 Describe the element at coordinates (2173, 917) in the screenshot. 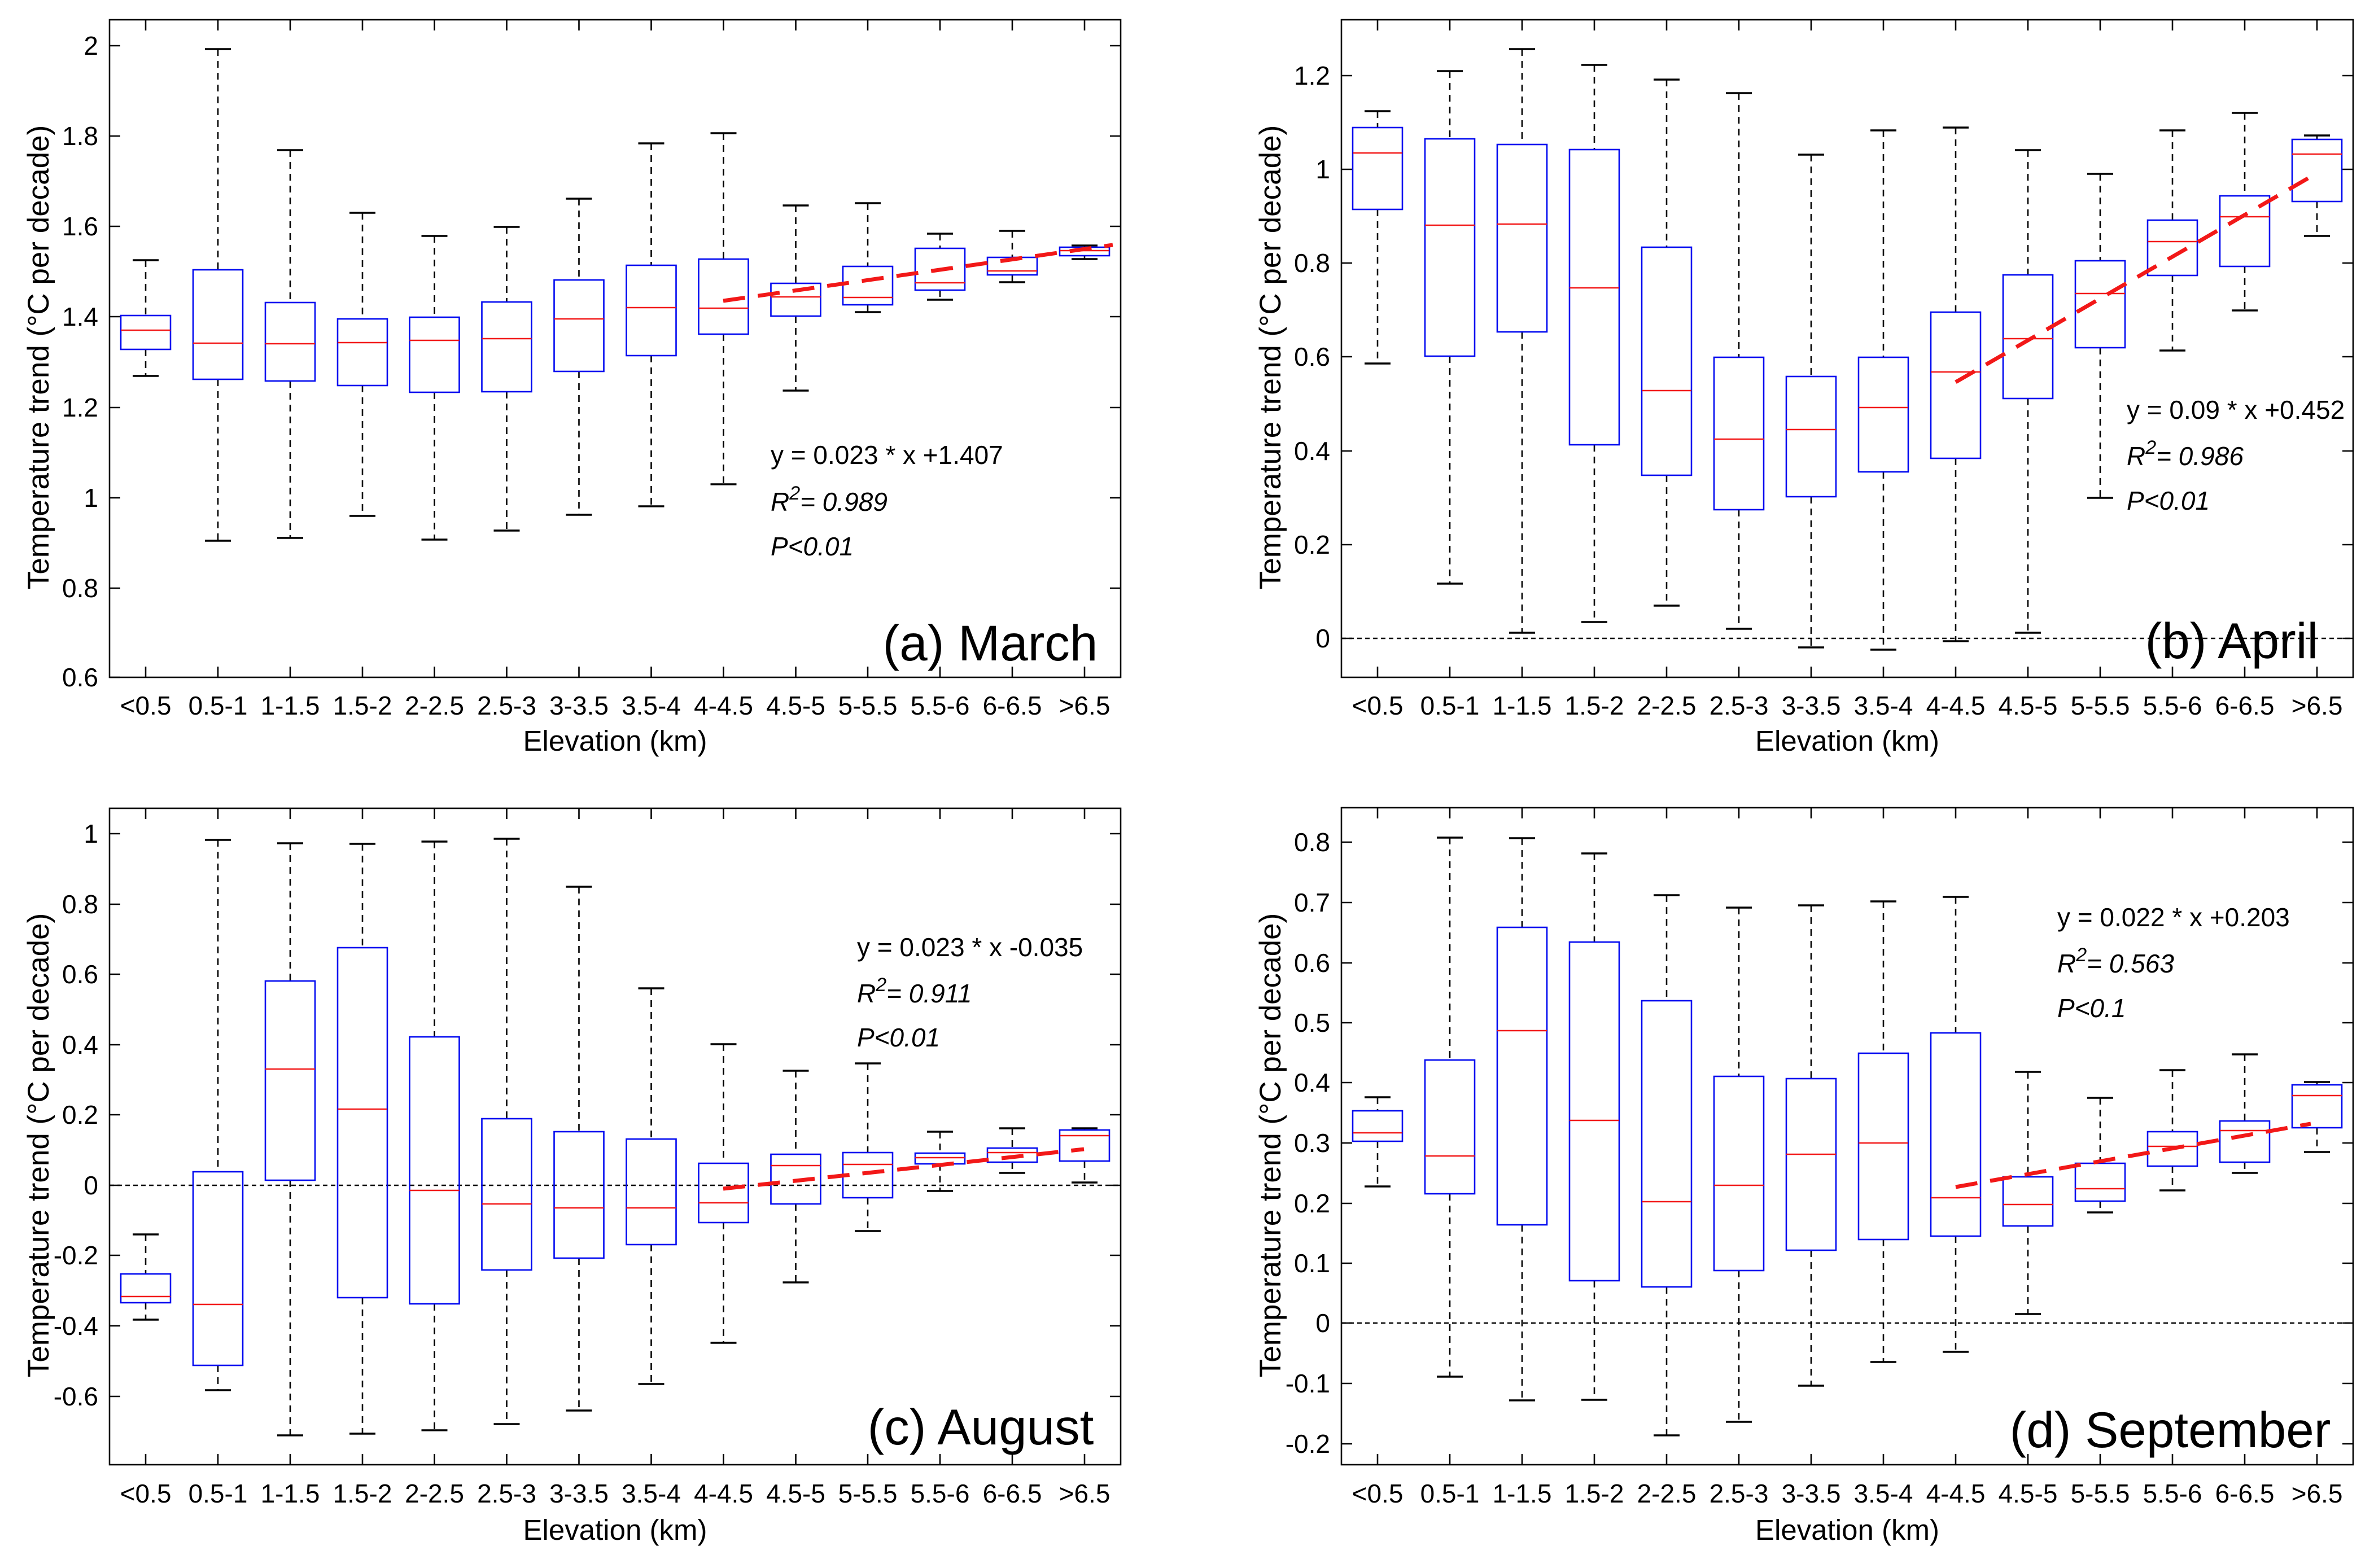

I see `svg-text: y = 0.022 * x +0.203` at that location.